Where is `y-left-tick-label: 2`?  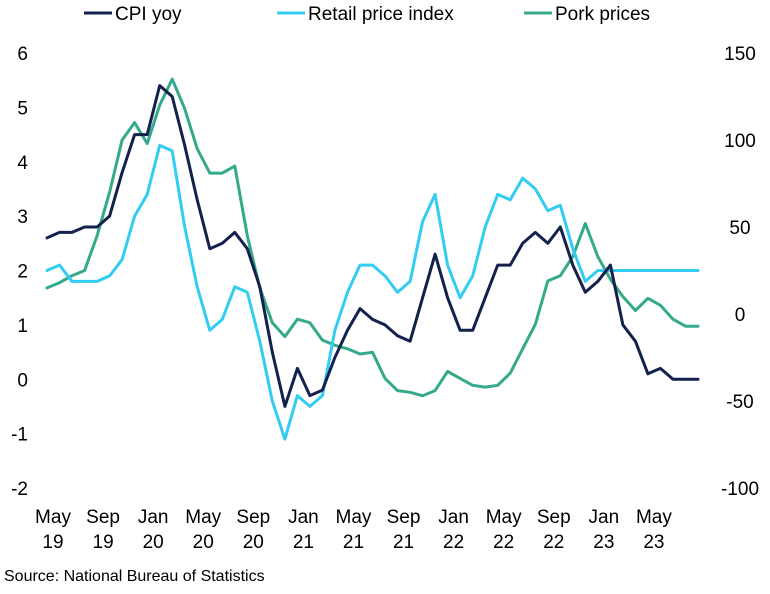 y-left-tick-label: 2 is located at coordinates (22, 272).